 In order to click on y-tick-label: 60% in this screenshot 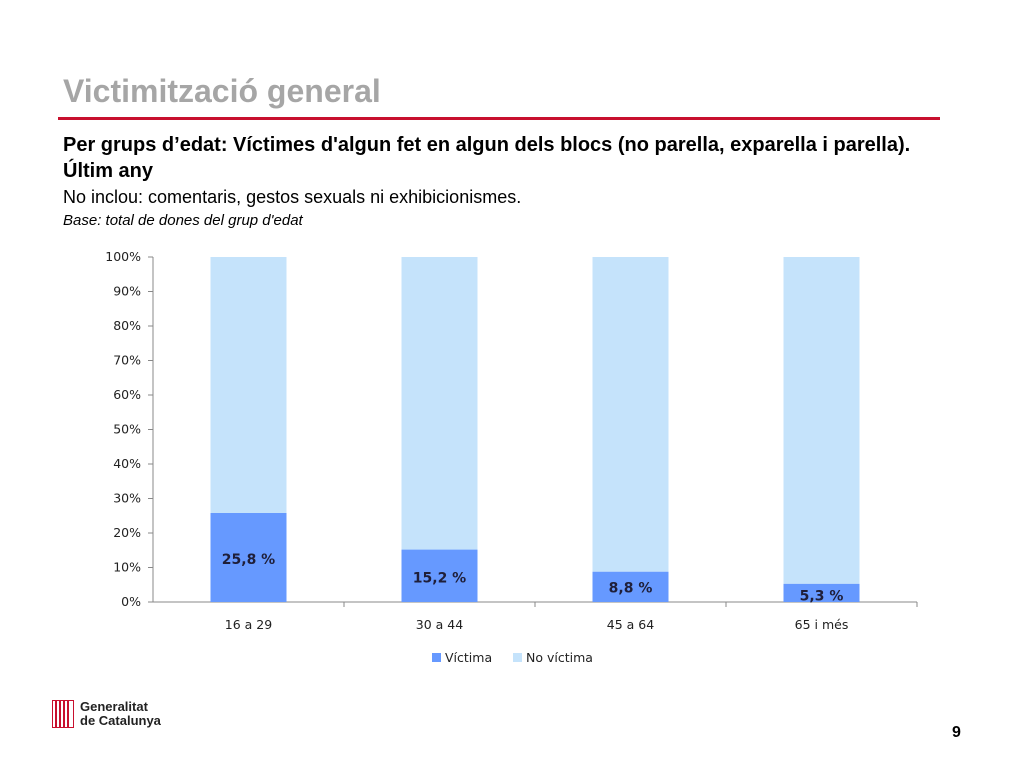, I will do `click(127, 394)`.